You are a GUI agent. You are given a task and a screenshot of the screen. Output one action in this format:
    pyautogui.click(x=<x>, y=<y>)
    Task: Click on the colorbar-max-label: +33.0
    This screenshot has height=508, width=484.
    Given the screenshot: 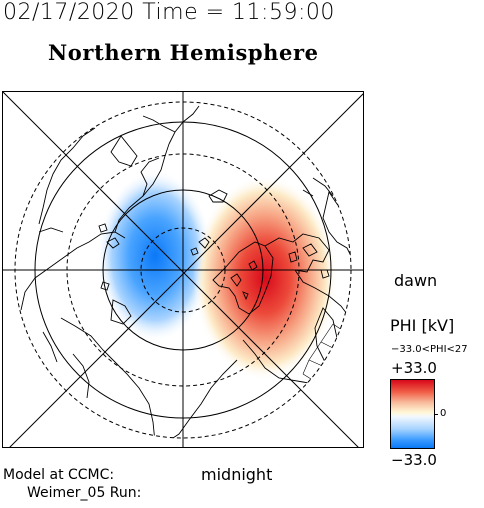 What is the action you would take?
    pyautogui.click(x=414, y=368)
    